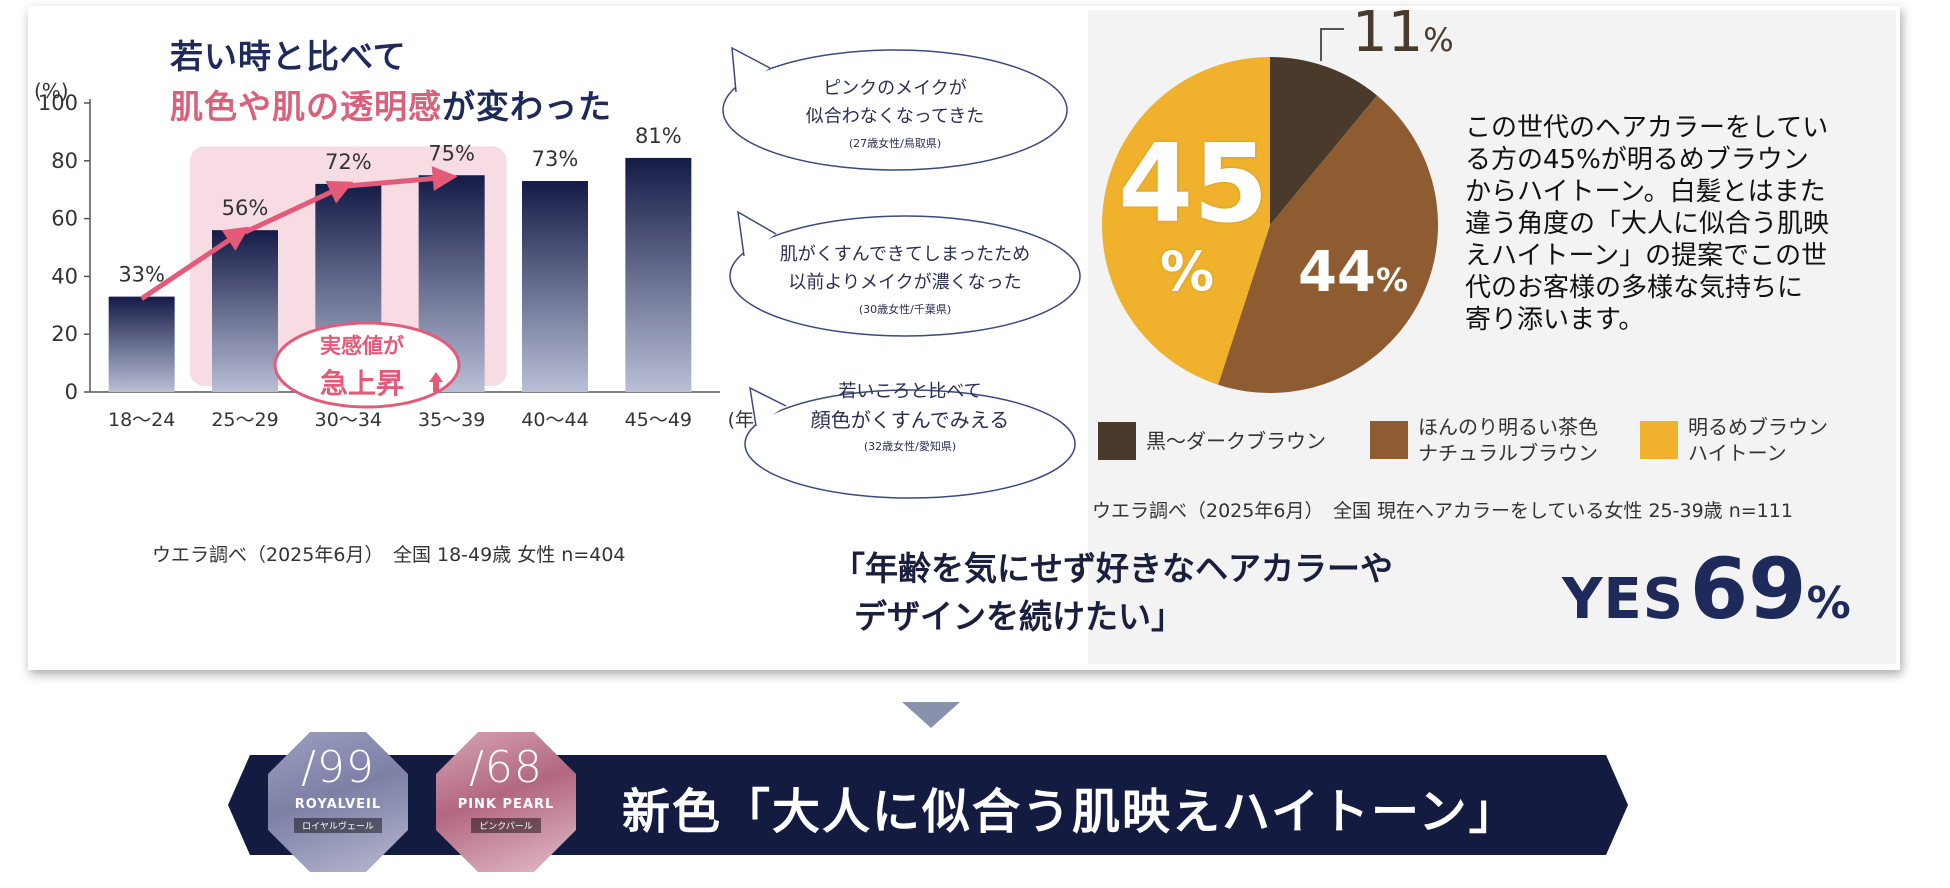  I want to click on description-line-7: 寄り添います。, so click(1555, 320).